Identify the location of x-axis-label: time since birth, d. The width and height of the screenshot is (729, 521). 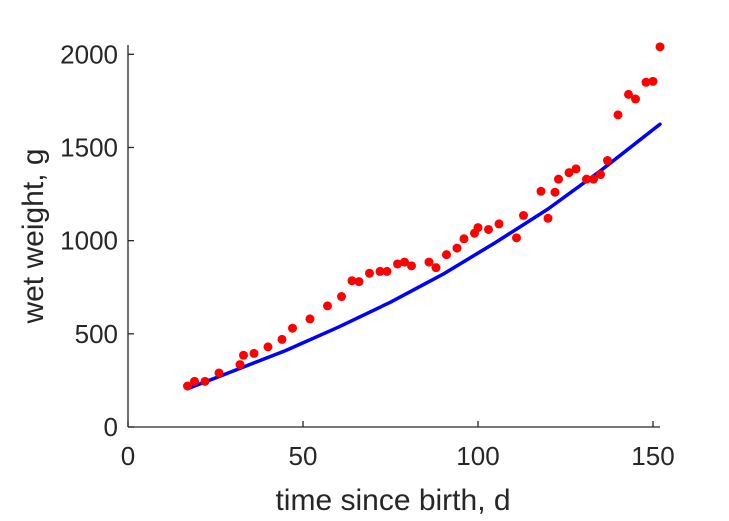
(392, 500).